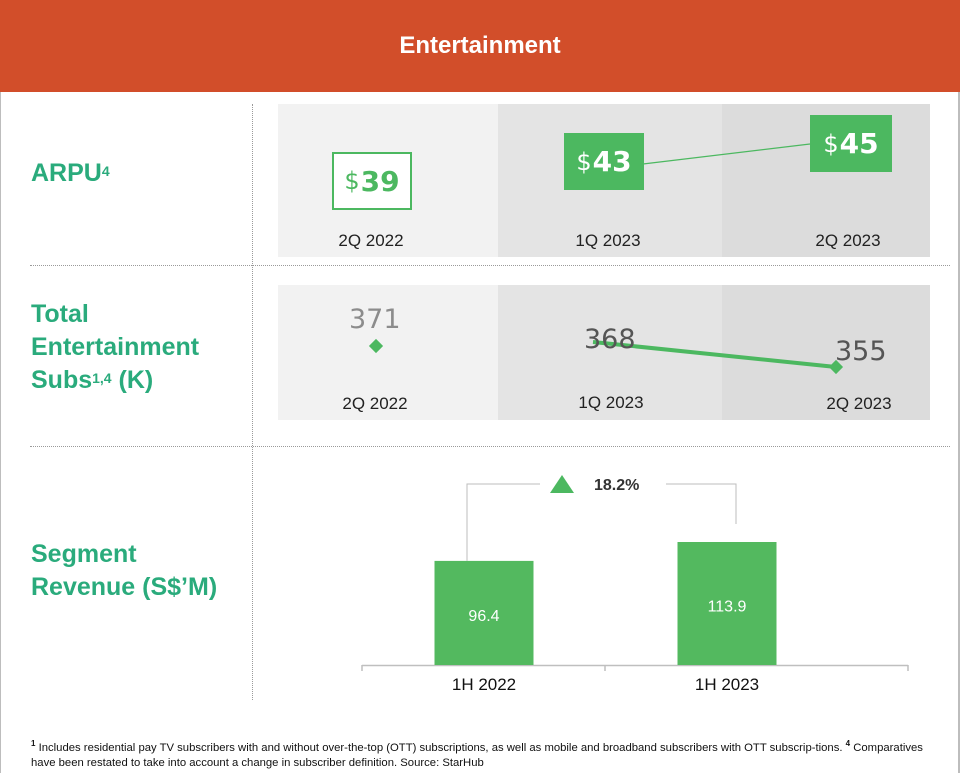 The height and width of the screenshot is (773, 960). What do you see at coordinates (562, 484) in the screenshot?
I see `up-arrow-icon` at bounding box center [562, 484].